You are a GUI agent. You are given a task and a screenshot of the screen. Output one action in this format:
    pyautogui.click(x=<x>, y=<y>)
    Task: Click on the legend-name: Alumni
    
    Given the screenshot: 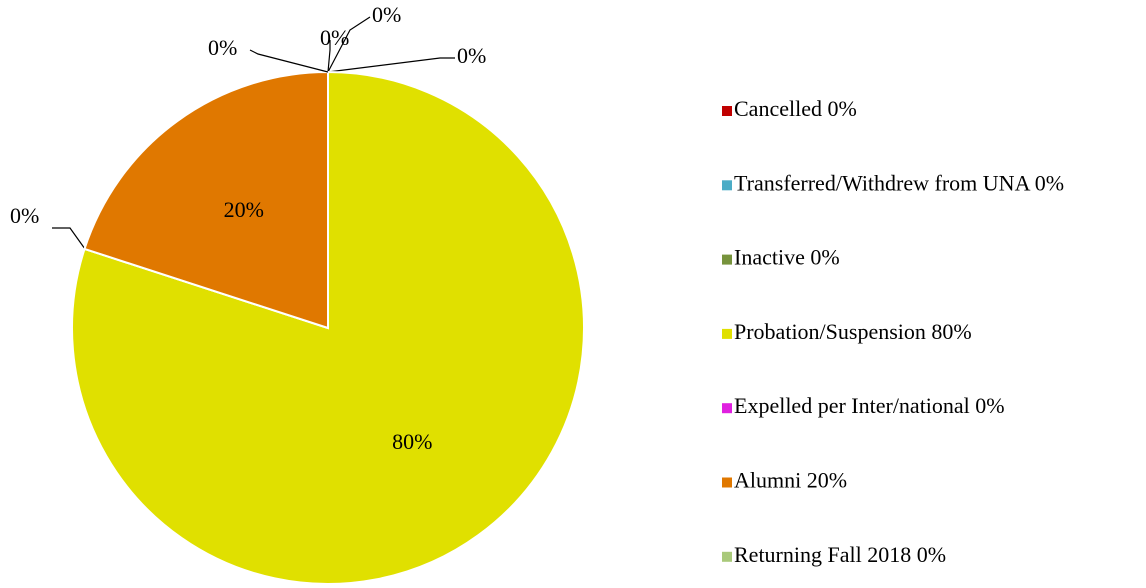 What is the action you would take?
    pyautogui.click(x=767, y=480)
    